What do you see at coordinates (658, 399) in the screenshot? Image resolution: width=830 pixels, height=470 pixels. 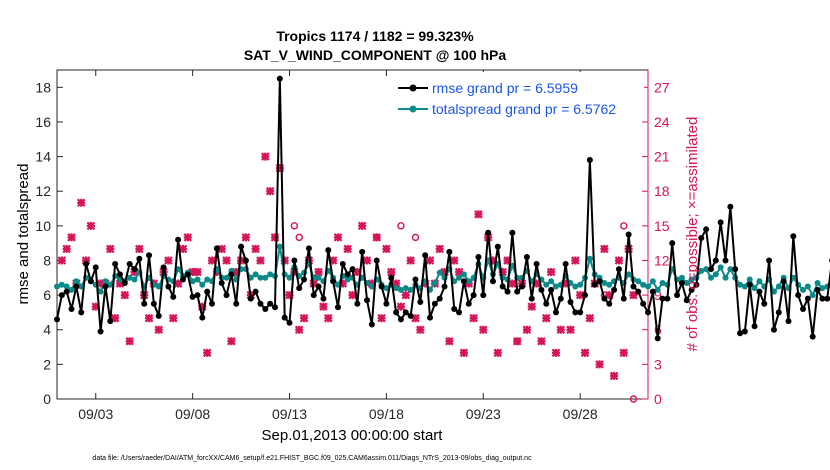 I see `y2-tick-label: 0` at bounding box center [658, 399].